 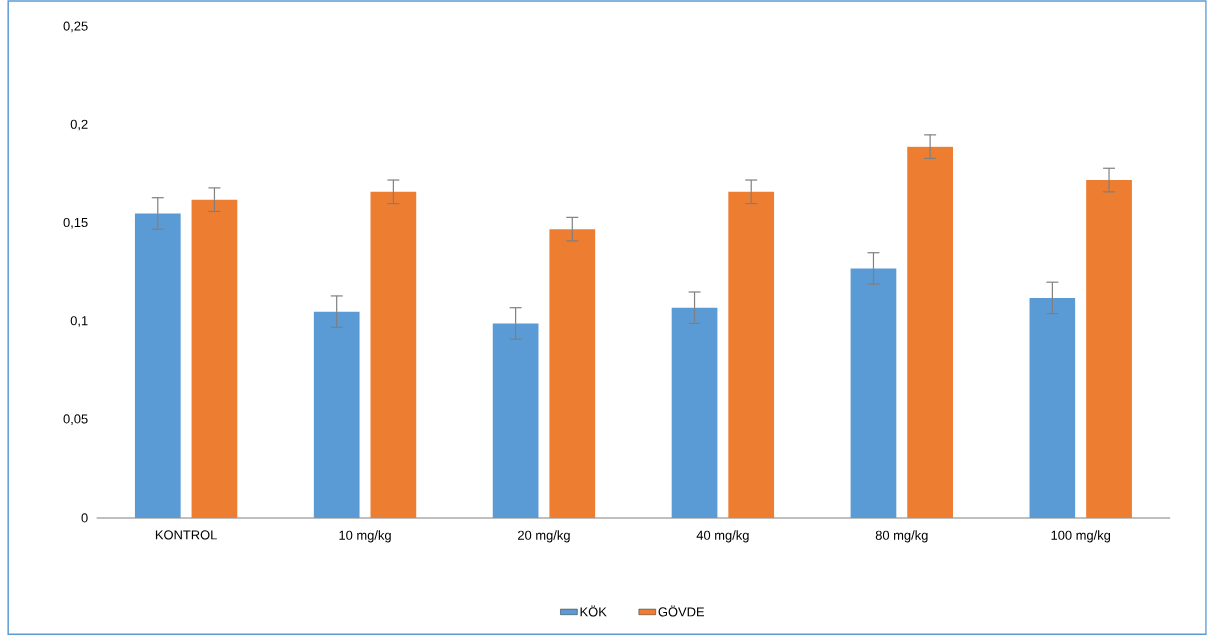 I want to click on y-tick-label: 0,1, so click(x=79, y=321).